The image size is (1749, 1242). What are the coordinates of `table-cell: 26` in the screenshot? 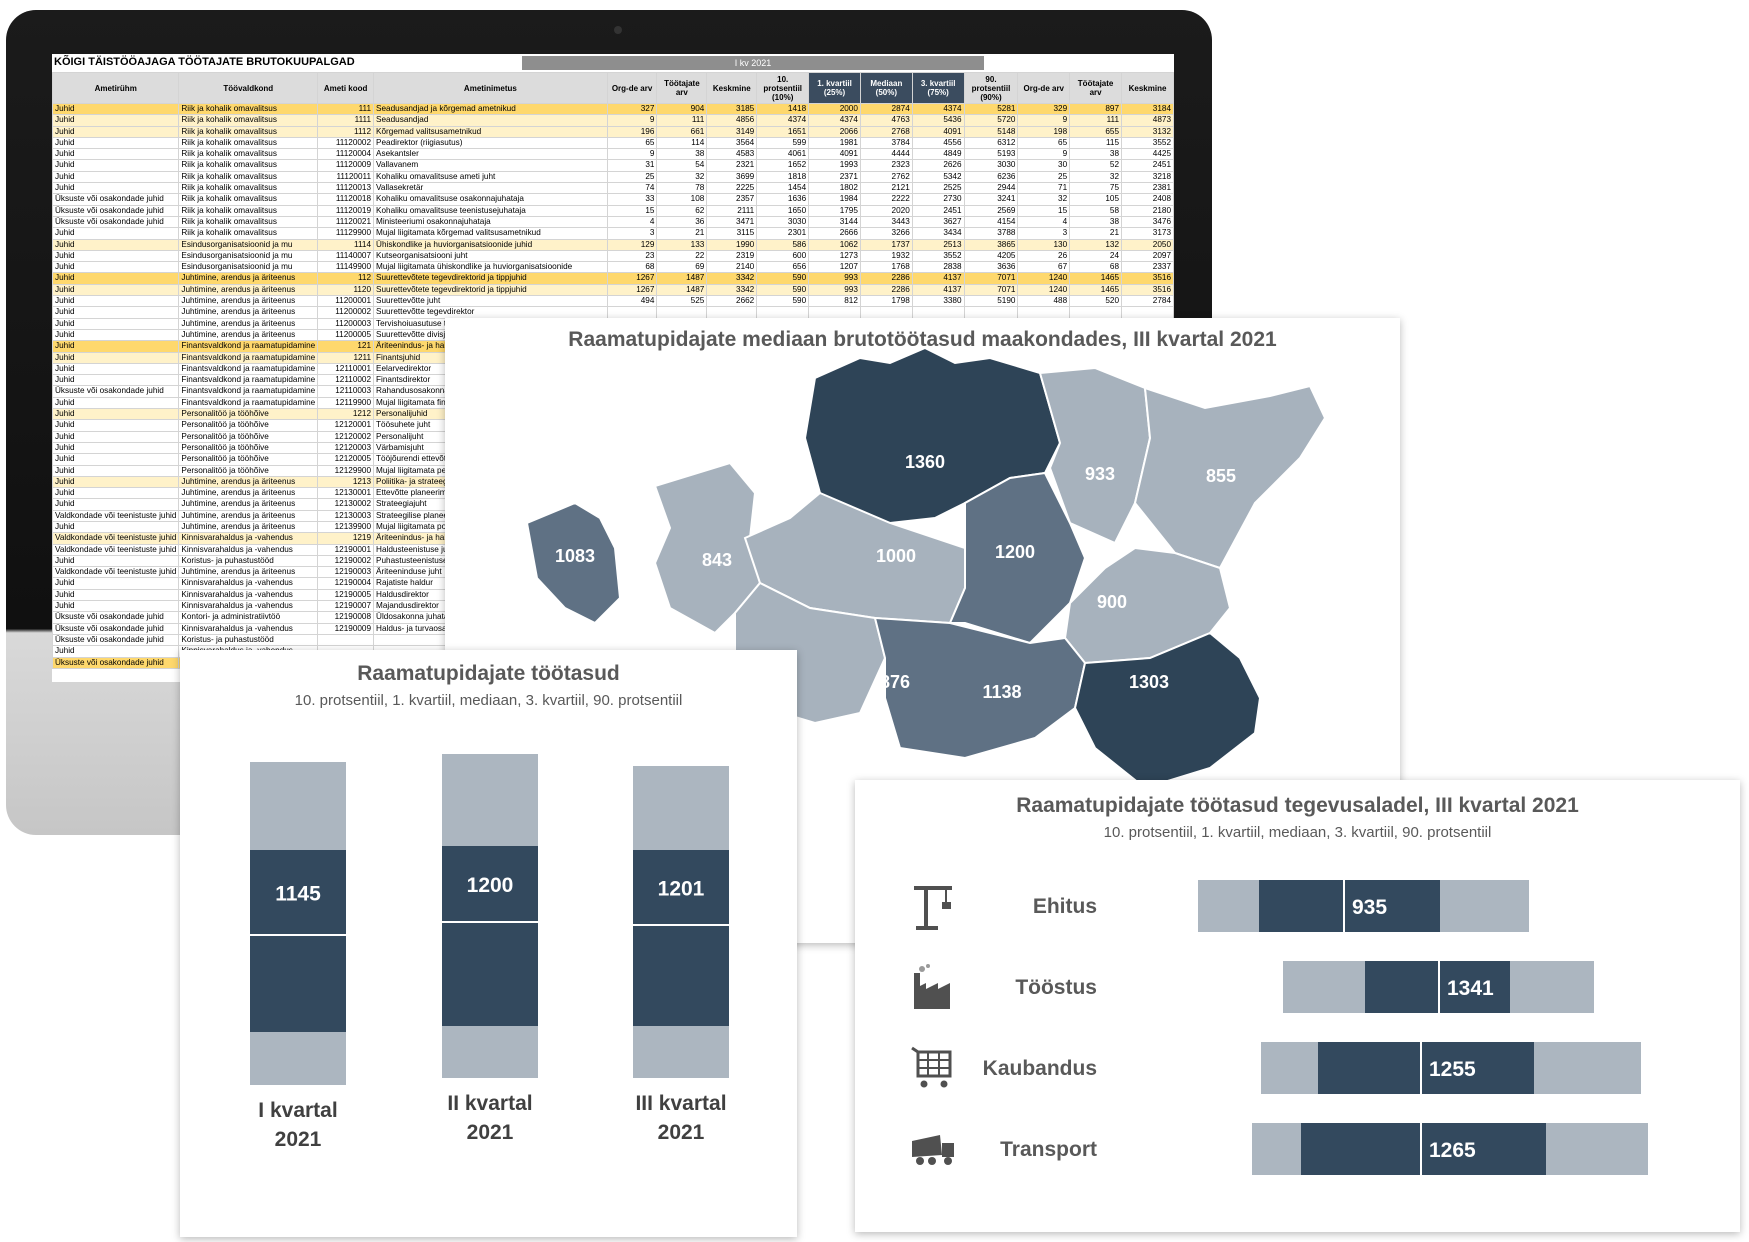 It's located at (1044, 256).